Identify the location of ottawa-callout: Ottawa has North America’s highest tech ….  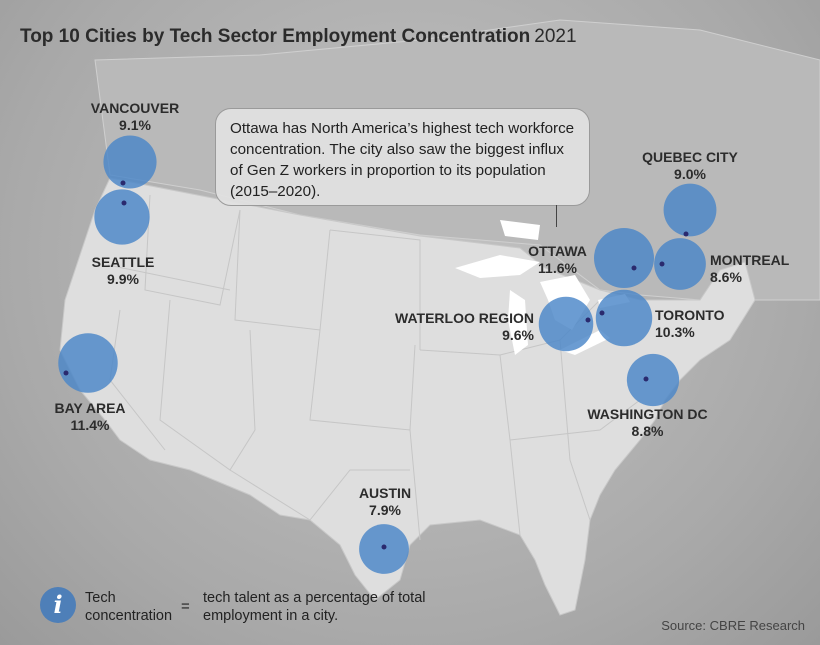
(402, 157).